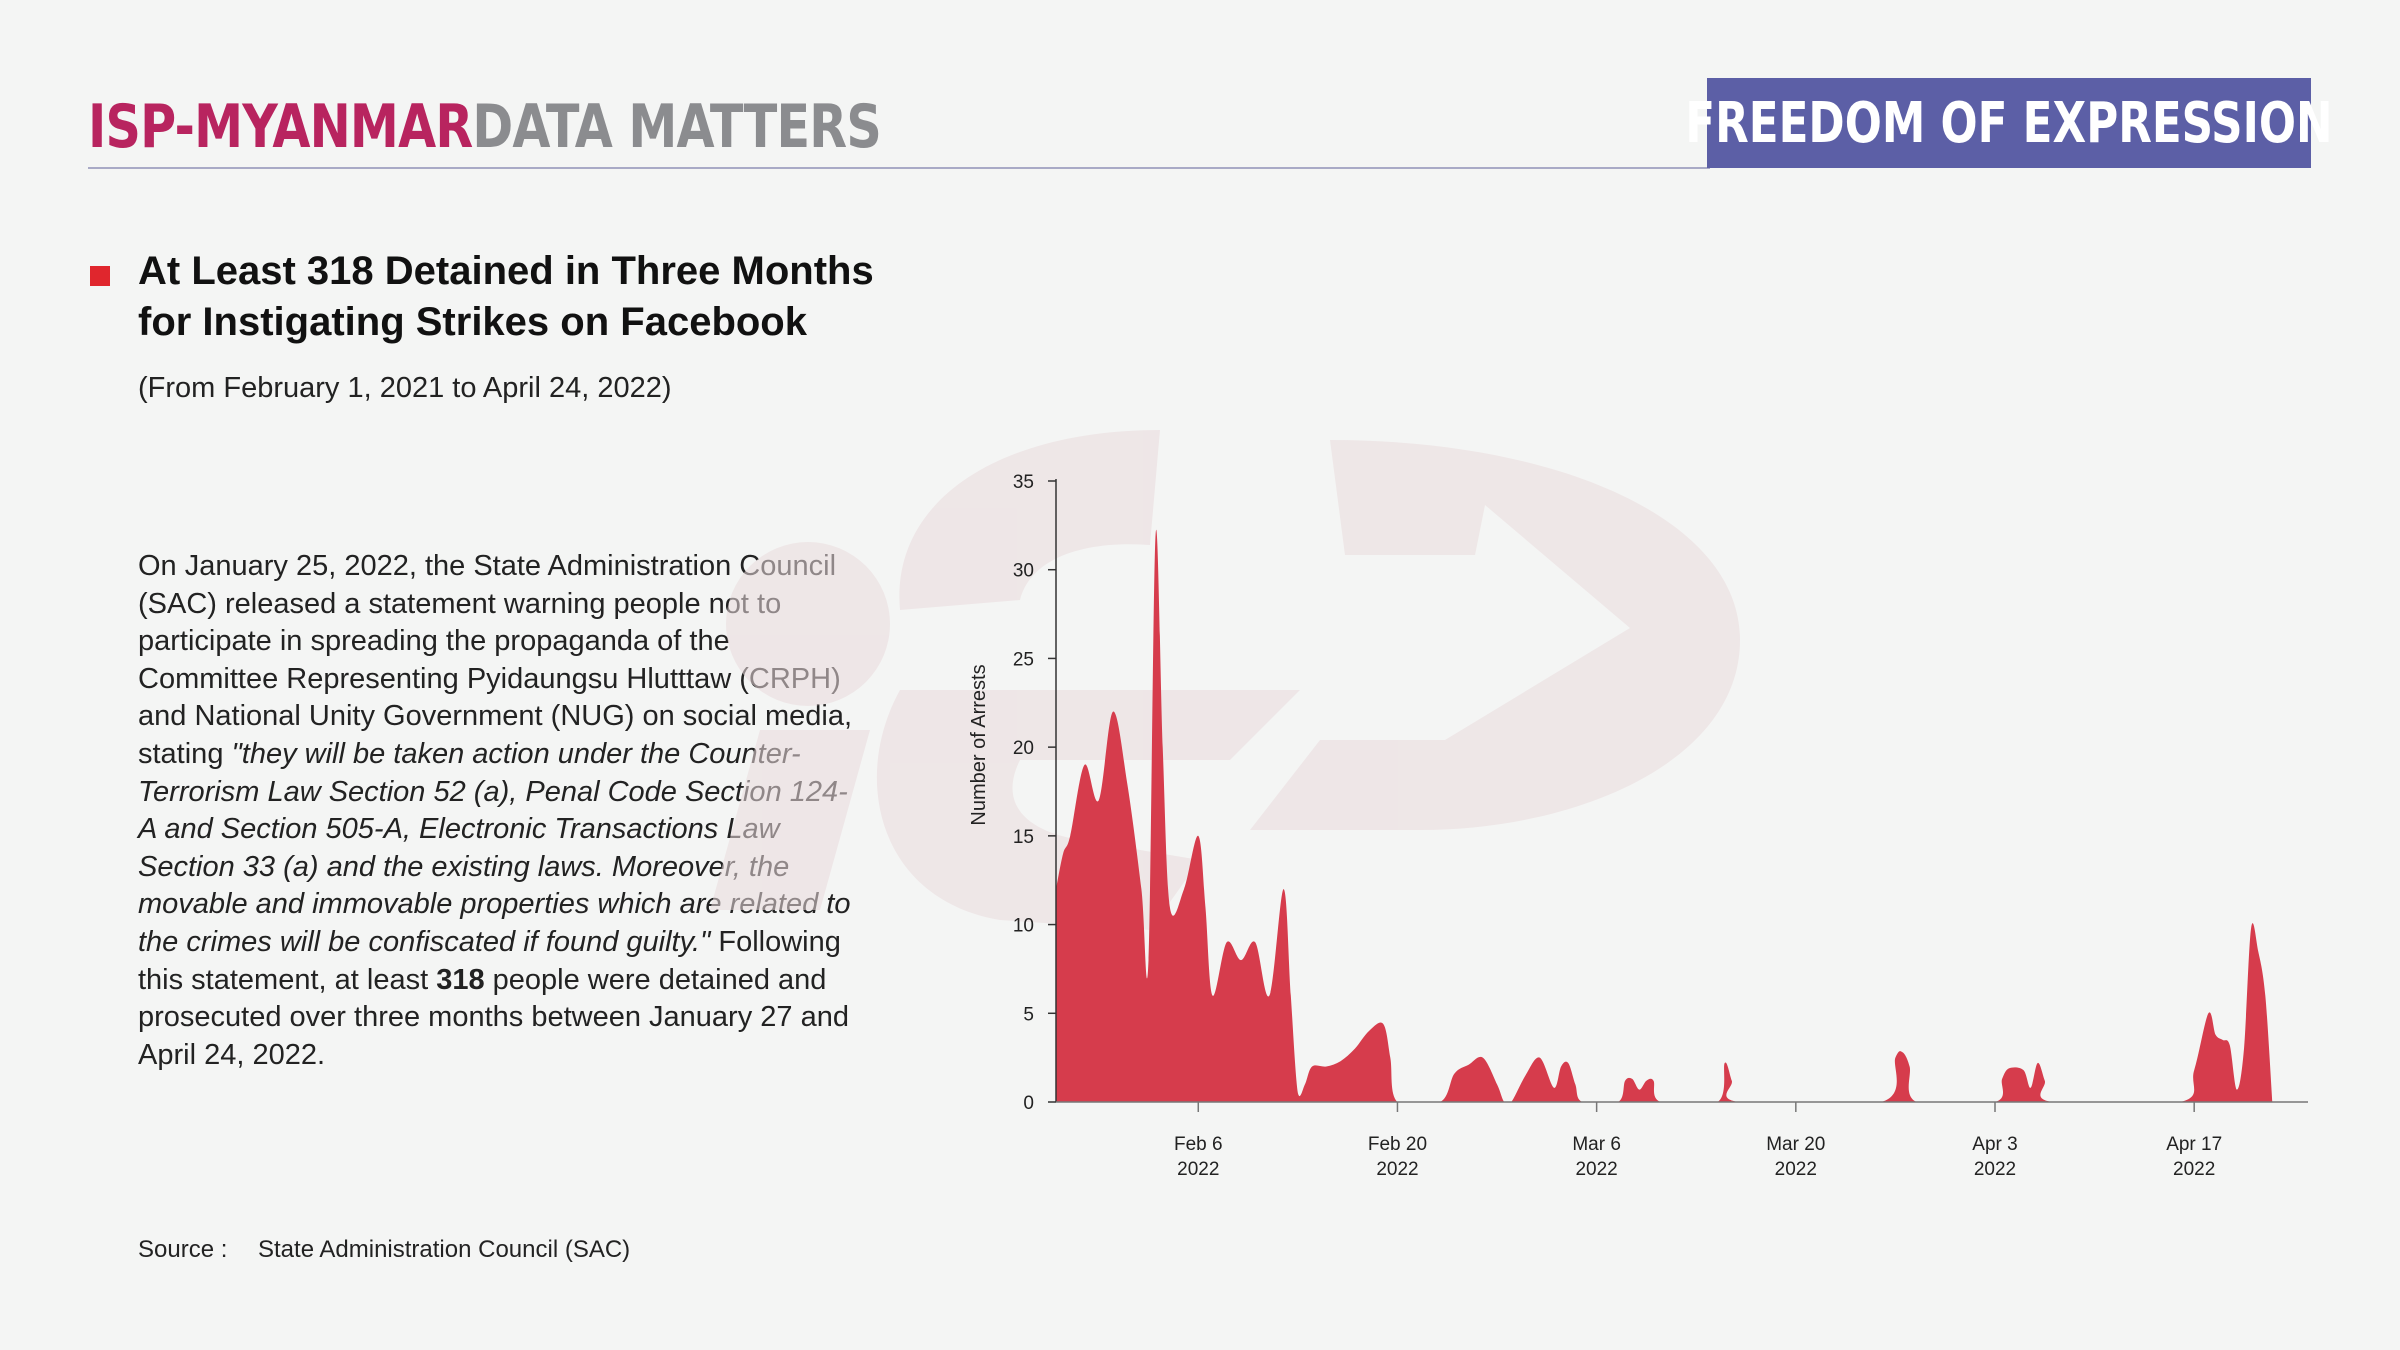  Describe the element at coordinates (183, 1249) in the screenshot. I see `source-label: Source :` at that location.